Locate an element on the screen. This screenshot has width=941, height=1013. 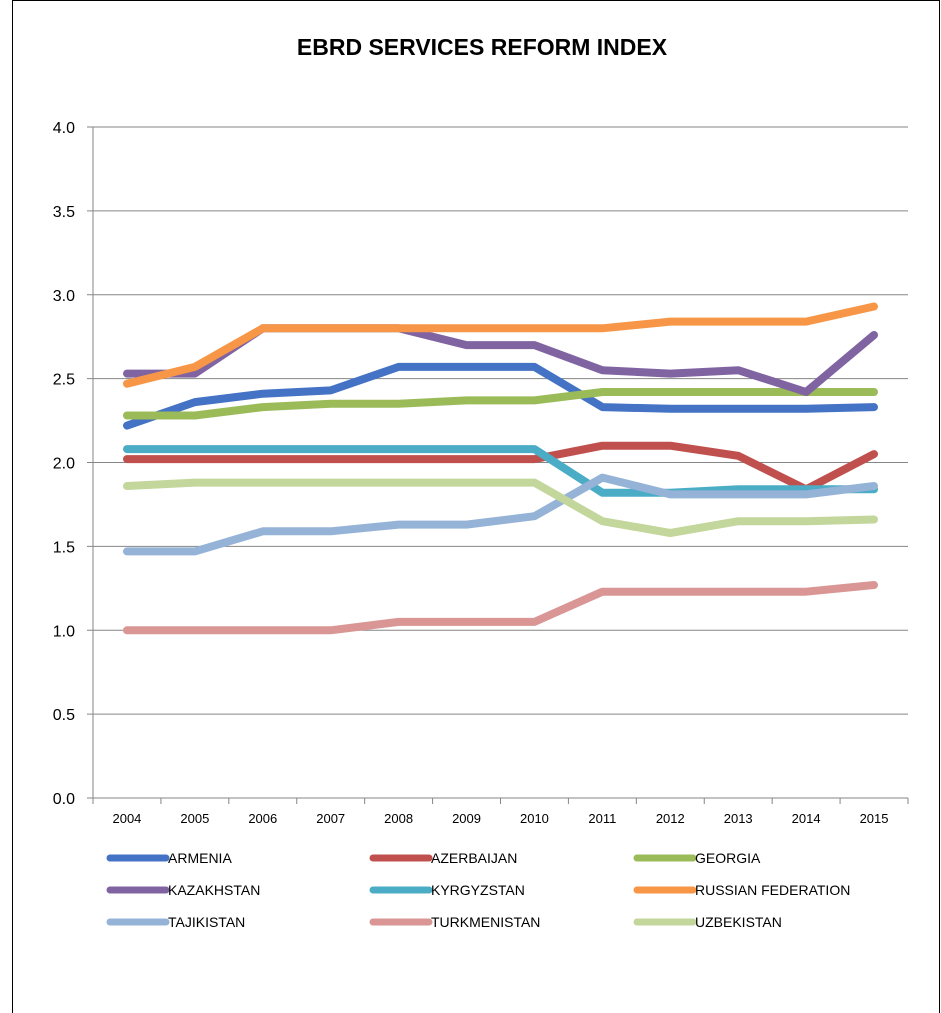
x-tick-label: 2009 is located at coordinates (466, 818).